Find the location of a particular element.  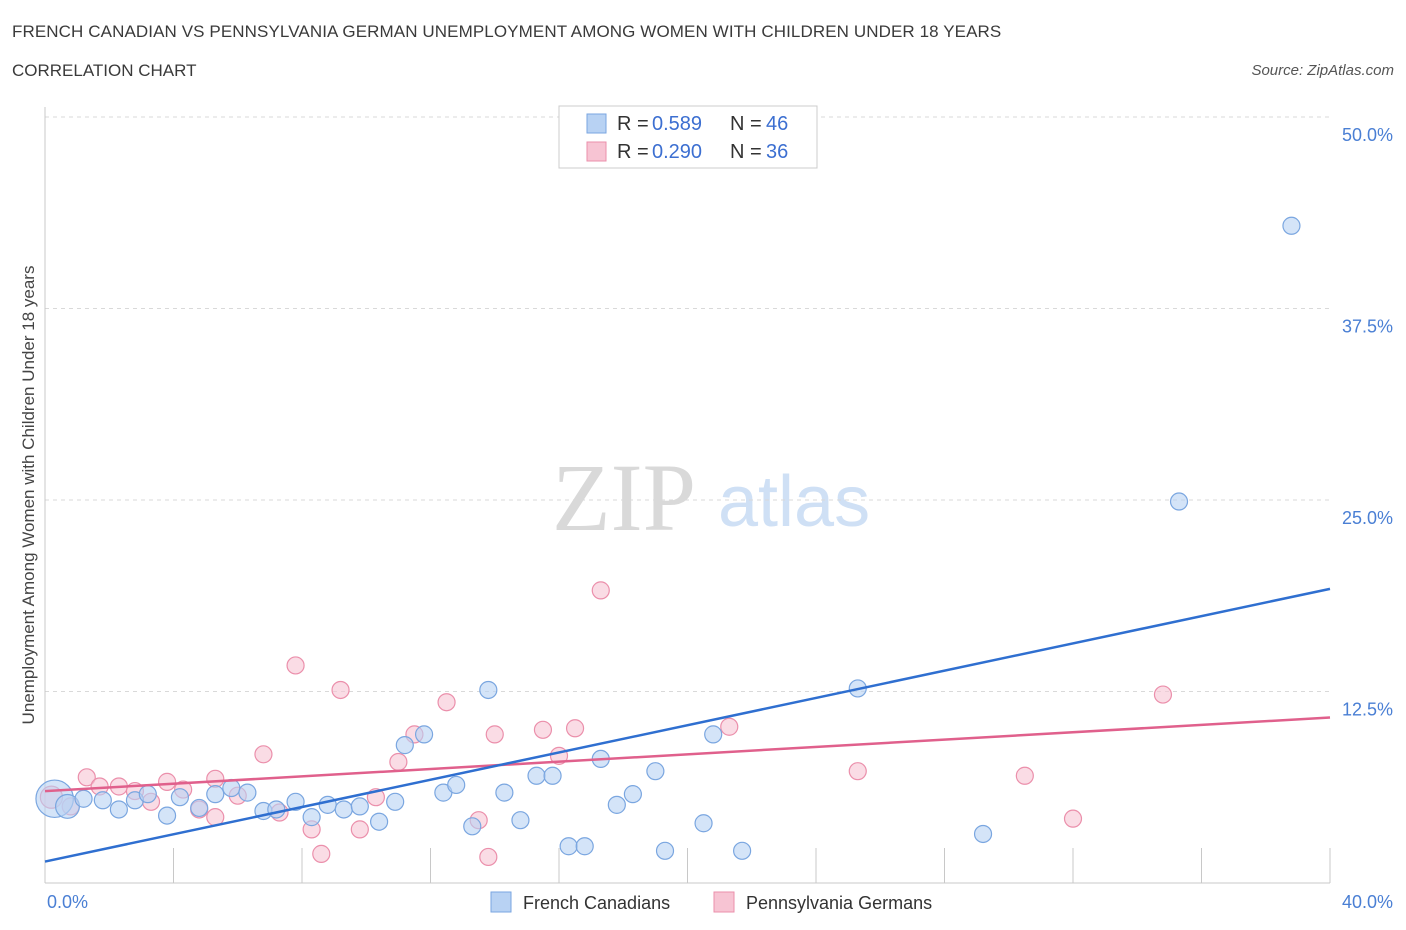

x-tick-label-min: 0.0% is located at coordinates (67, 902).